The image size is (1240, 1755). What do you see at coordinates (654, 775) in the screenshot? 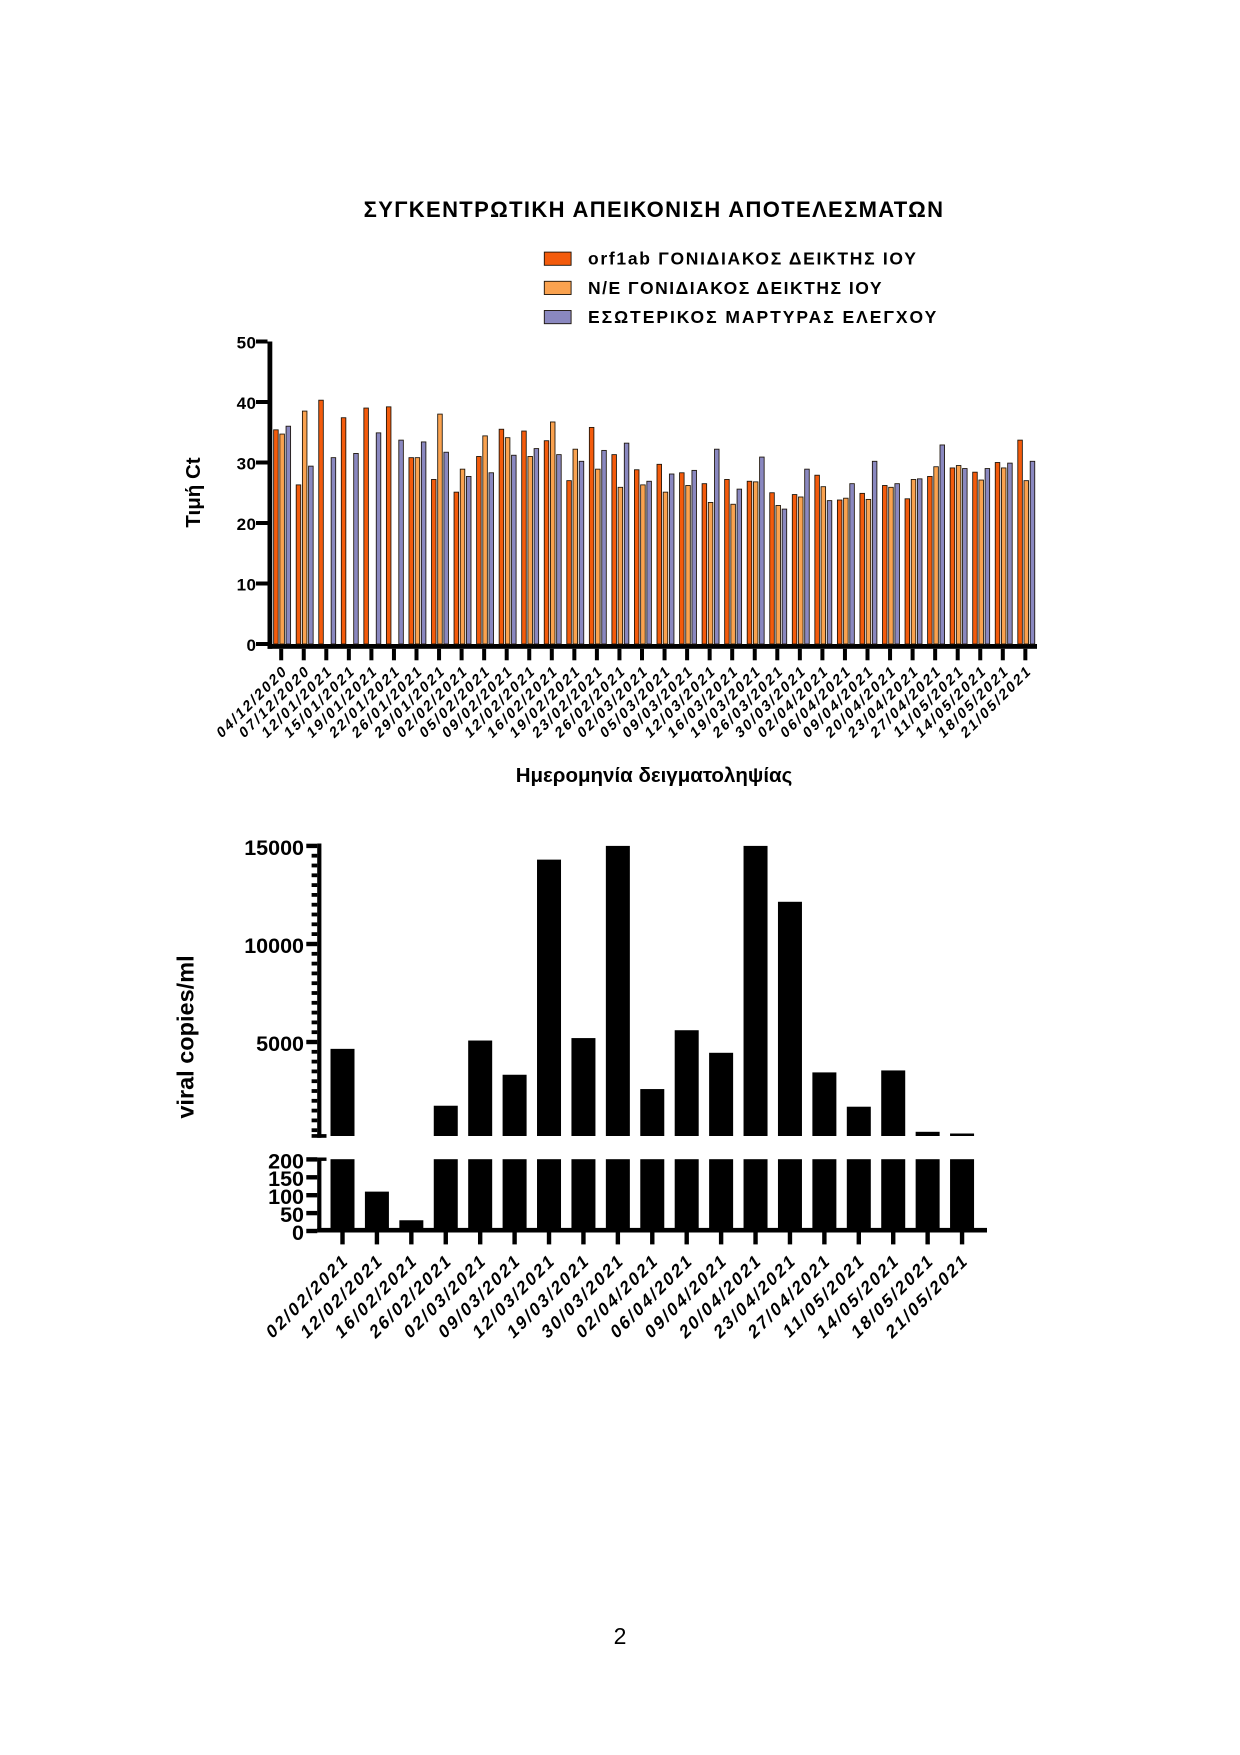
I see `svg-text: Ημερομηνία δειγματοληψίας` at bounding box center [654, 775].